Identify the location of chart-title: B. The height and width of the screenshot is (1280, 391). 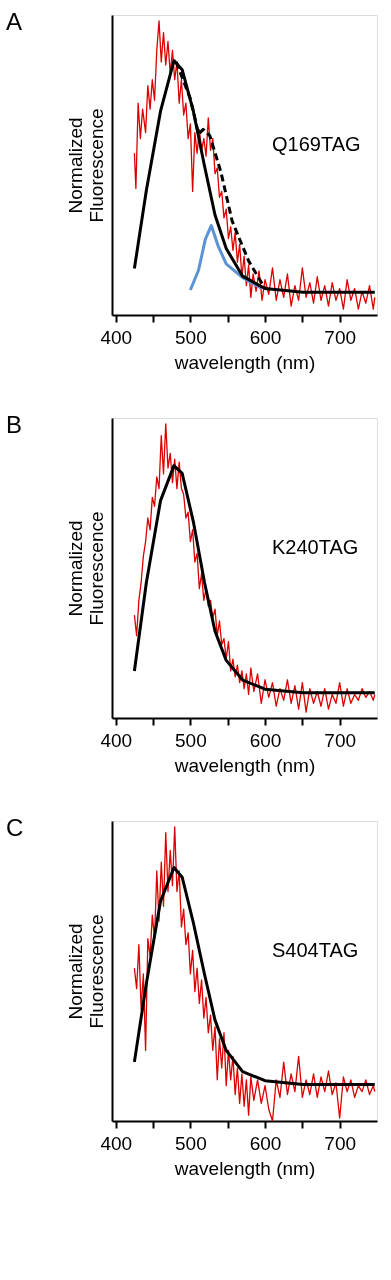
(14, 424).